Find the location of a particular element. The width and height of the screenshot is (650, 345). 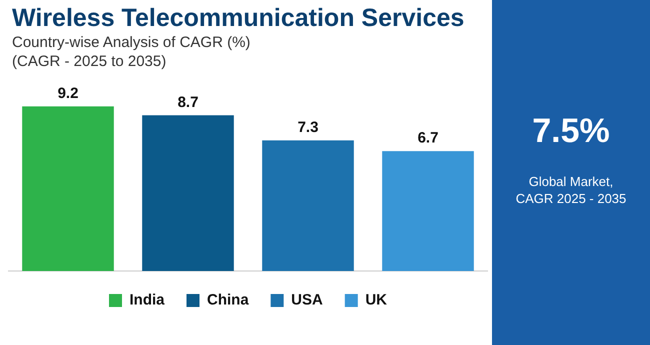

chart-subtitle: Country-wise Analysis of CAGR (%) (CAGR - 2025 to 2035) is located at coordinates (131, 52).